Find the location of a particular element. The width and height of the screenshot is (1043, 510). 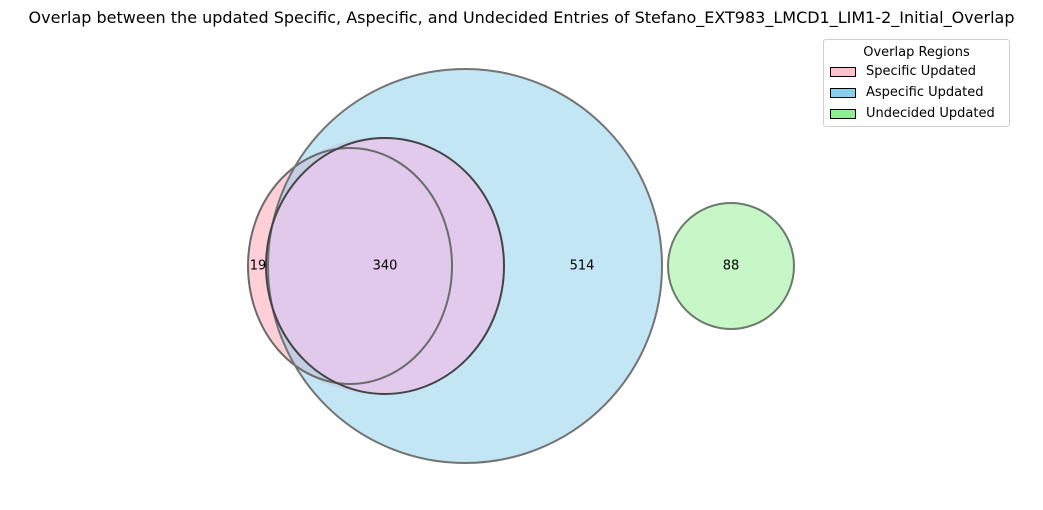

legend-title: Overlap Regions is located at coordinates (916, 52).